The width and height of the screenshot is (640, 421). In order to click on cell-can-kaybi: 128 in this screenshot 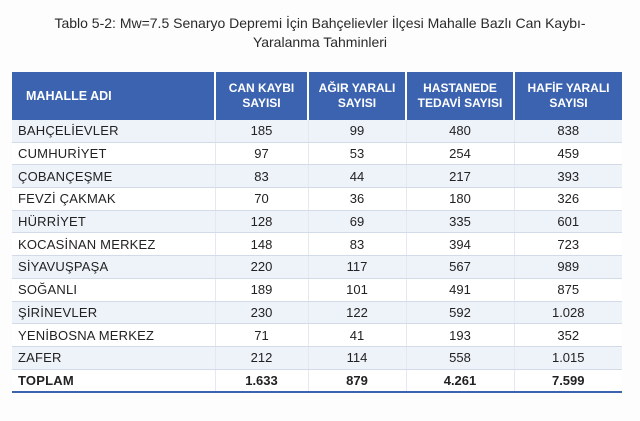, I will do `click(262, 222)`.